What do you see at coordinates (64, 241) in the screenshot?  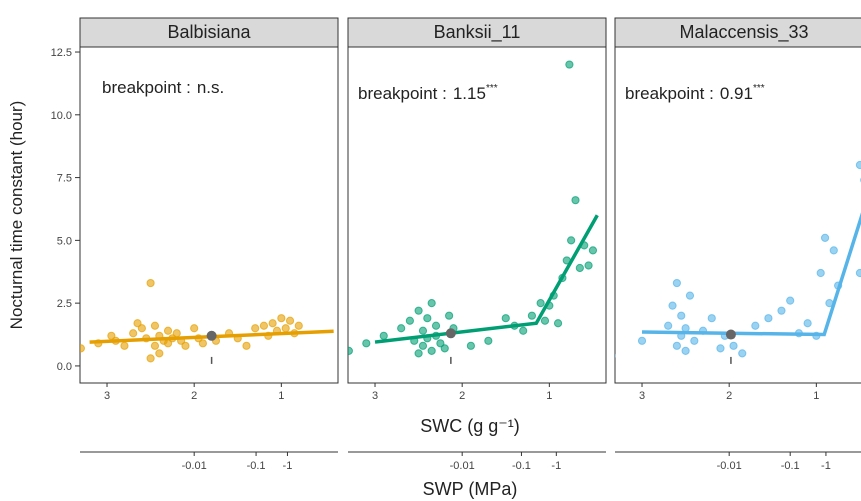 I see `y-tick-label: 5.0` at bounding box center [64, 241].